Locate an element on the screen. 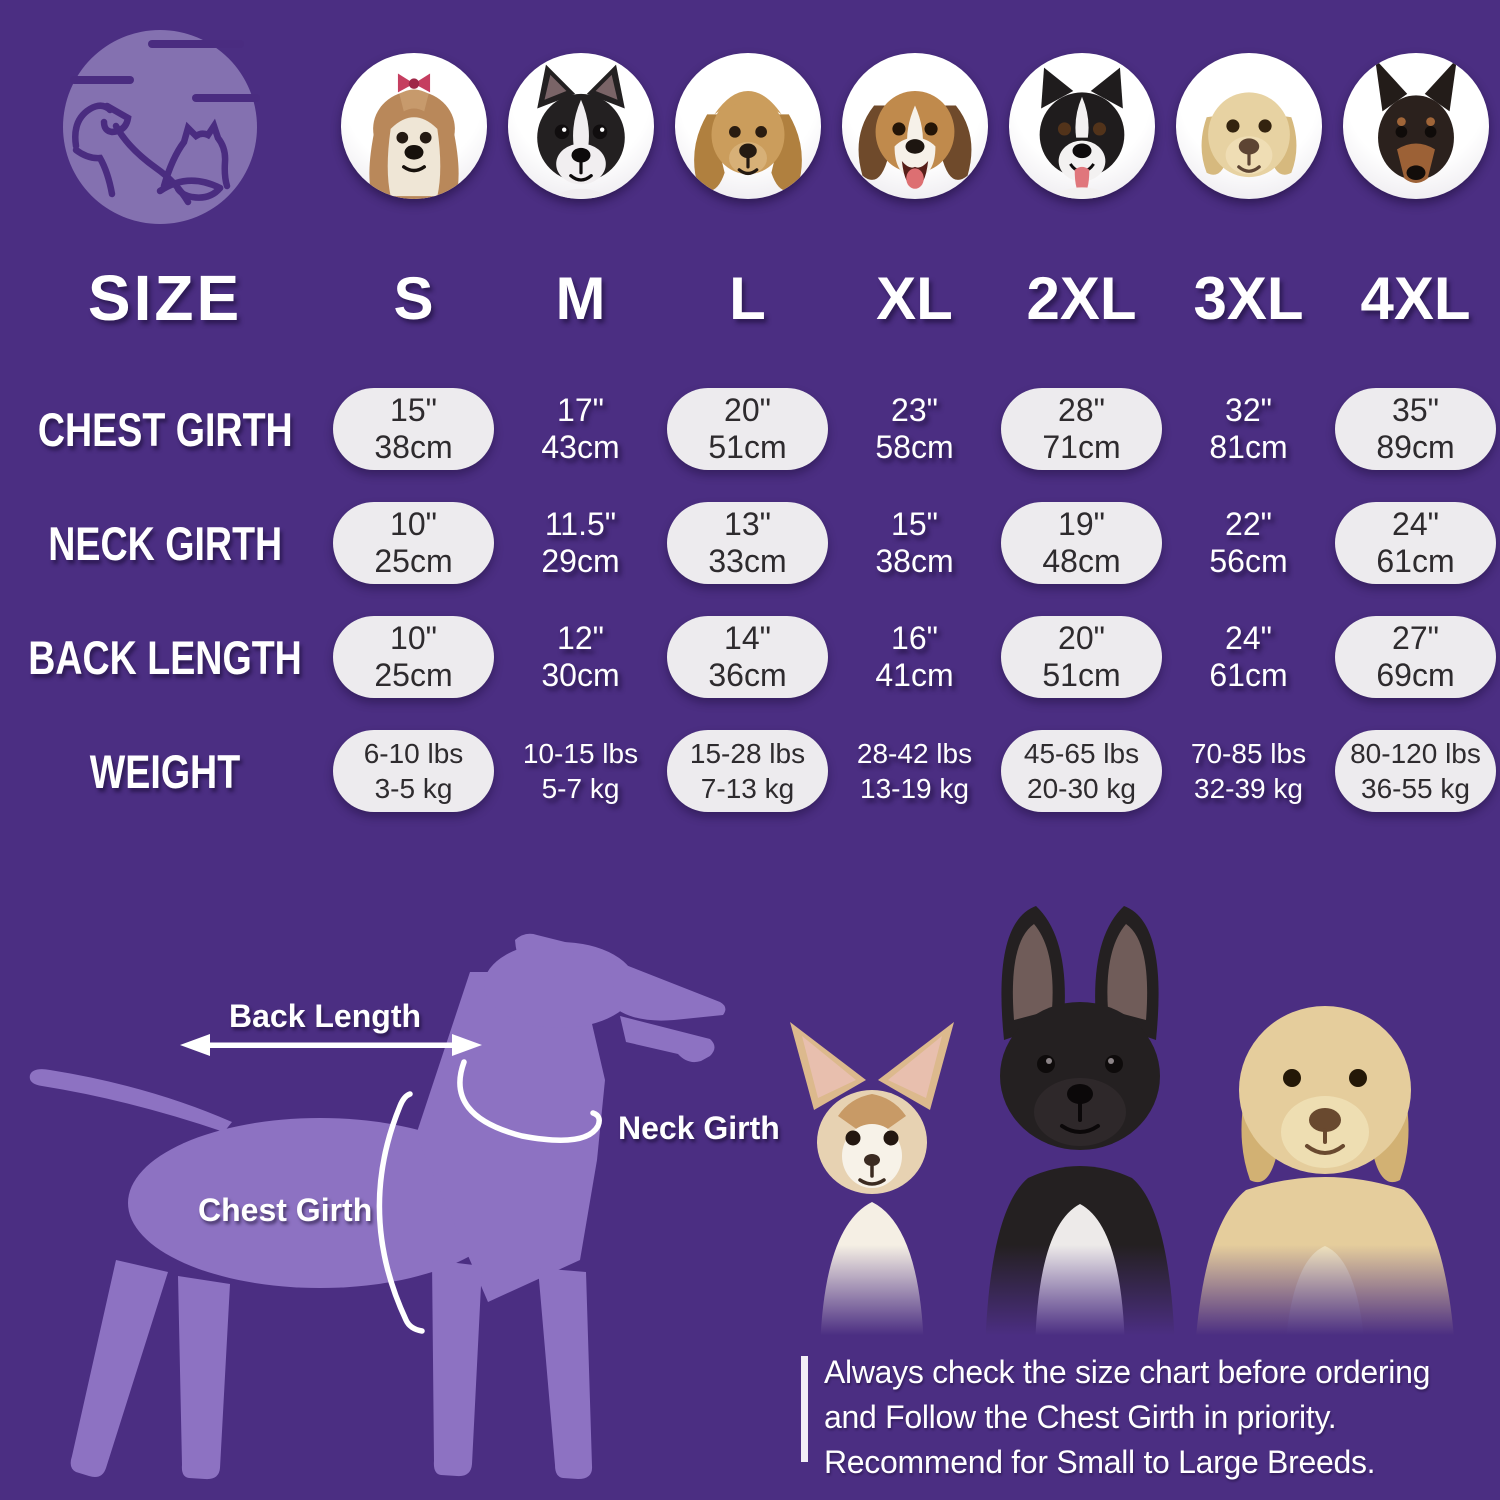 The height and width of the screenshot is (1500, 1500). note-line-3: Recommend for Small to Large Breeds. is located at coordinates (1100, 1462).